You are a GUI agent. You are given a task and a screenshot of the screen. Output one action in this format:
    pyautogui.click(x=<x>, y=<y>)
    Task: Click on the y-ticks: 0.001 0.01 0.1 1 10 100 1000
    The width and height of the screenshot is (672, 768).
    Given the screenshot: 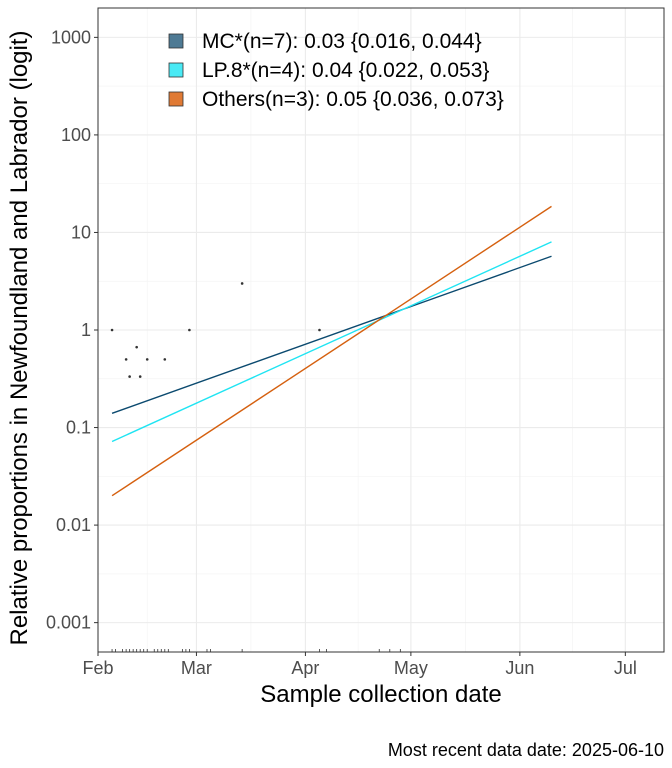 What is the action you would take?
    pyautogui.click(x=72, y=330)
    